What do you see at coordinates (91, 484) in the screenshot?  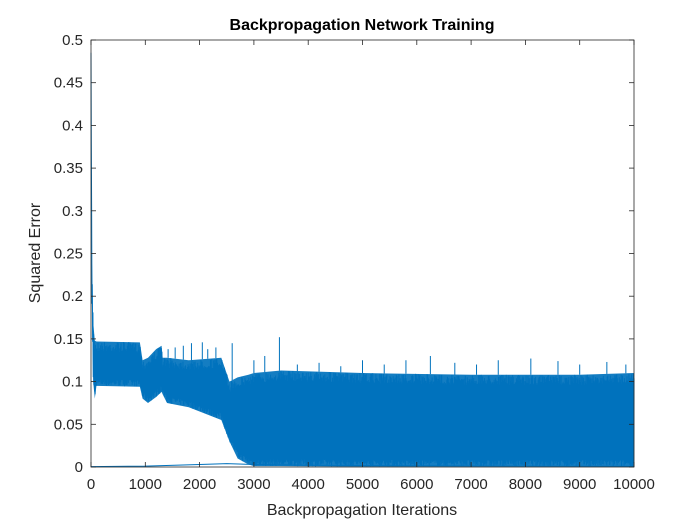 I see `x-tick-label: 0` at bounding box center [91, 484].